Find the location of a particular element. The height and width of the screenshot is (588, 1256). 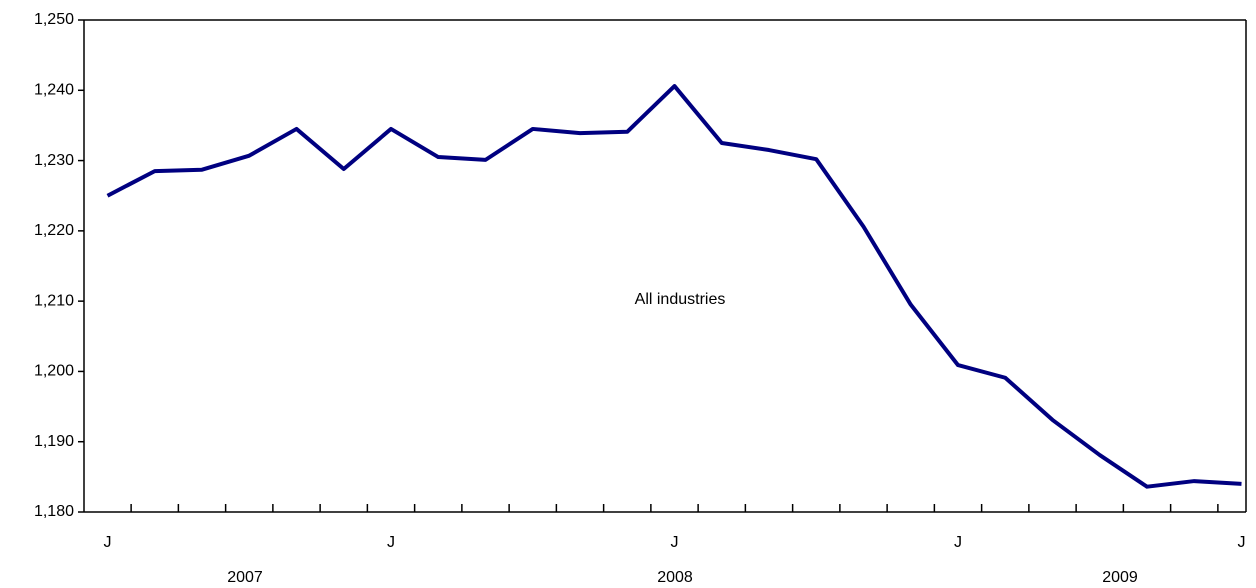

annotation: All industries is located at coordinates (680, 299).